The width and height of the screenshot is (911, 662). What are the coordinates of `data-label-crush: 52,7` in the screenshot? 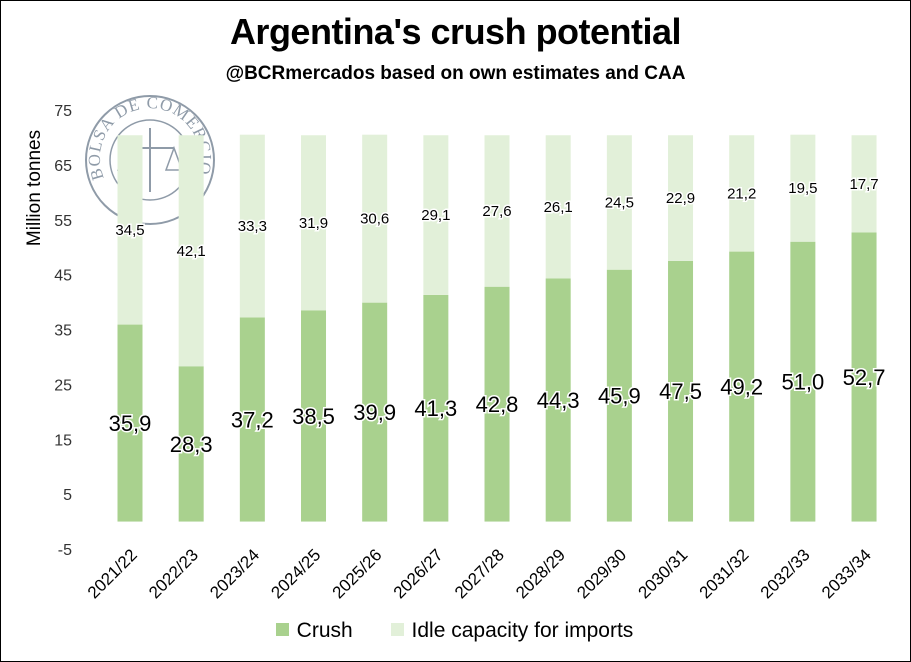 It's located at (864, 377).